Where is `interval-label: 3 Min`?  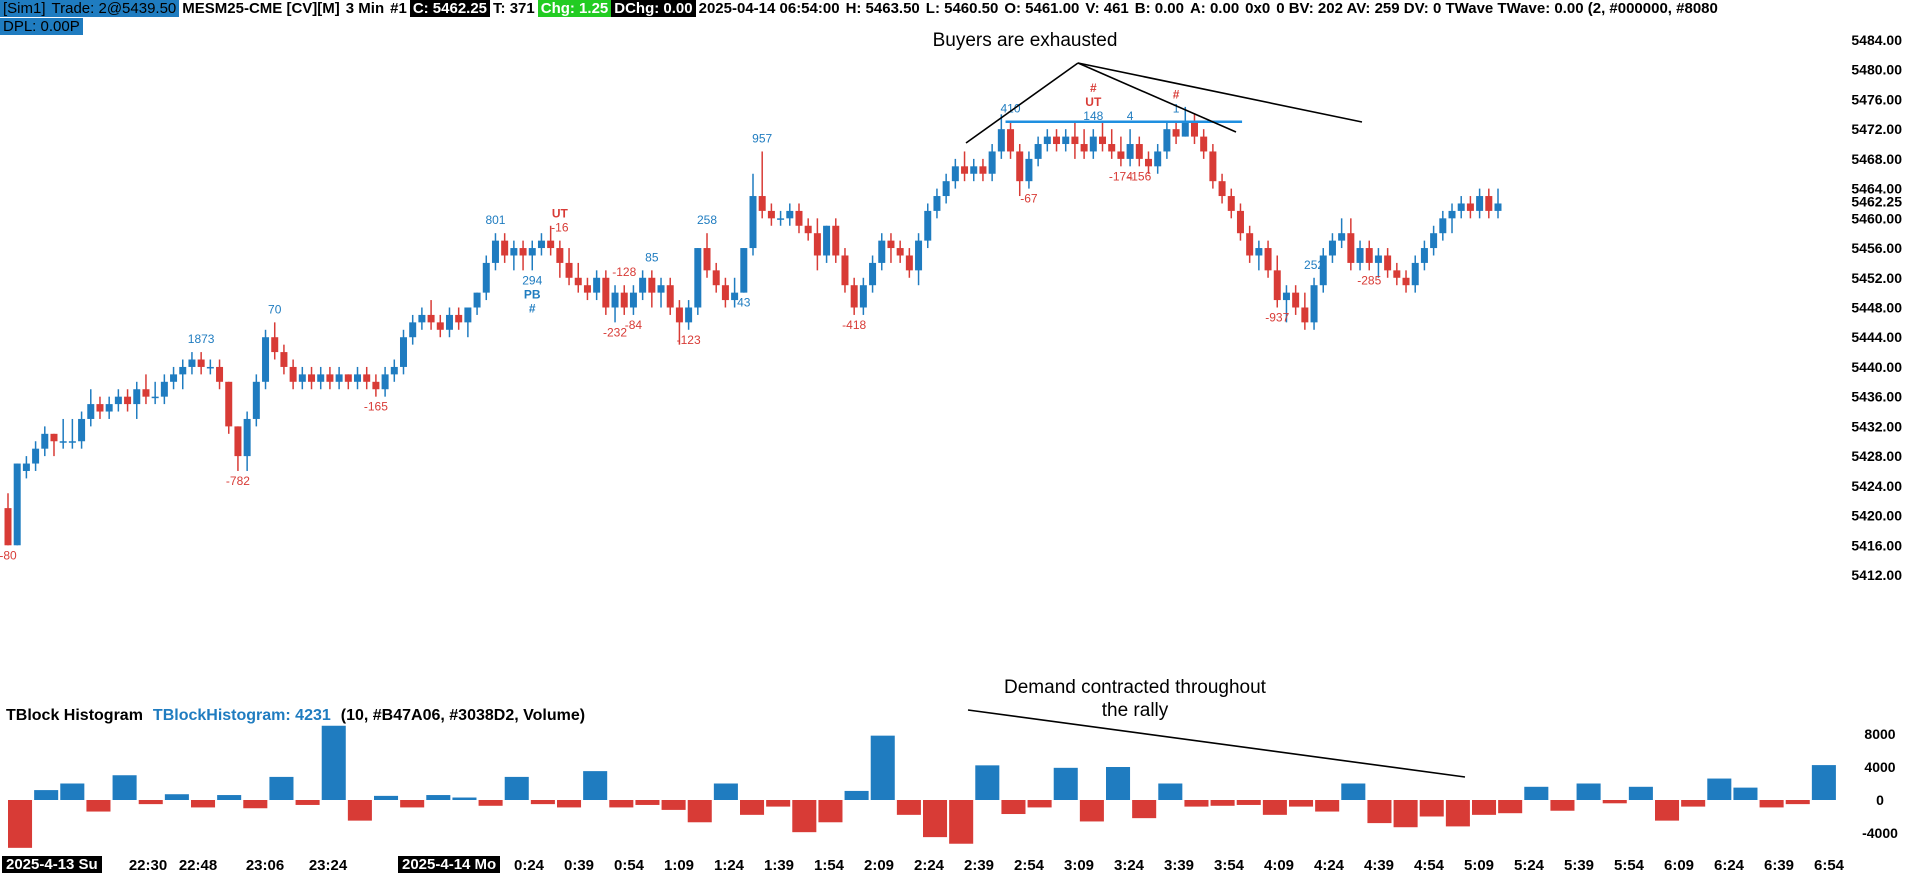
interval-label: 3 Min is located at coordinates (365, 8).